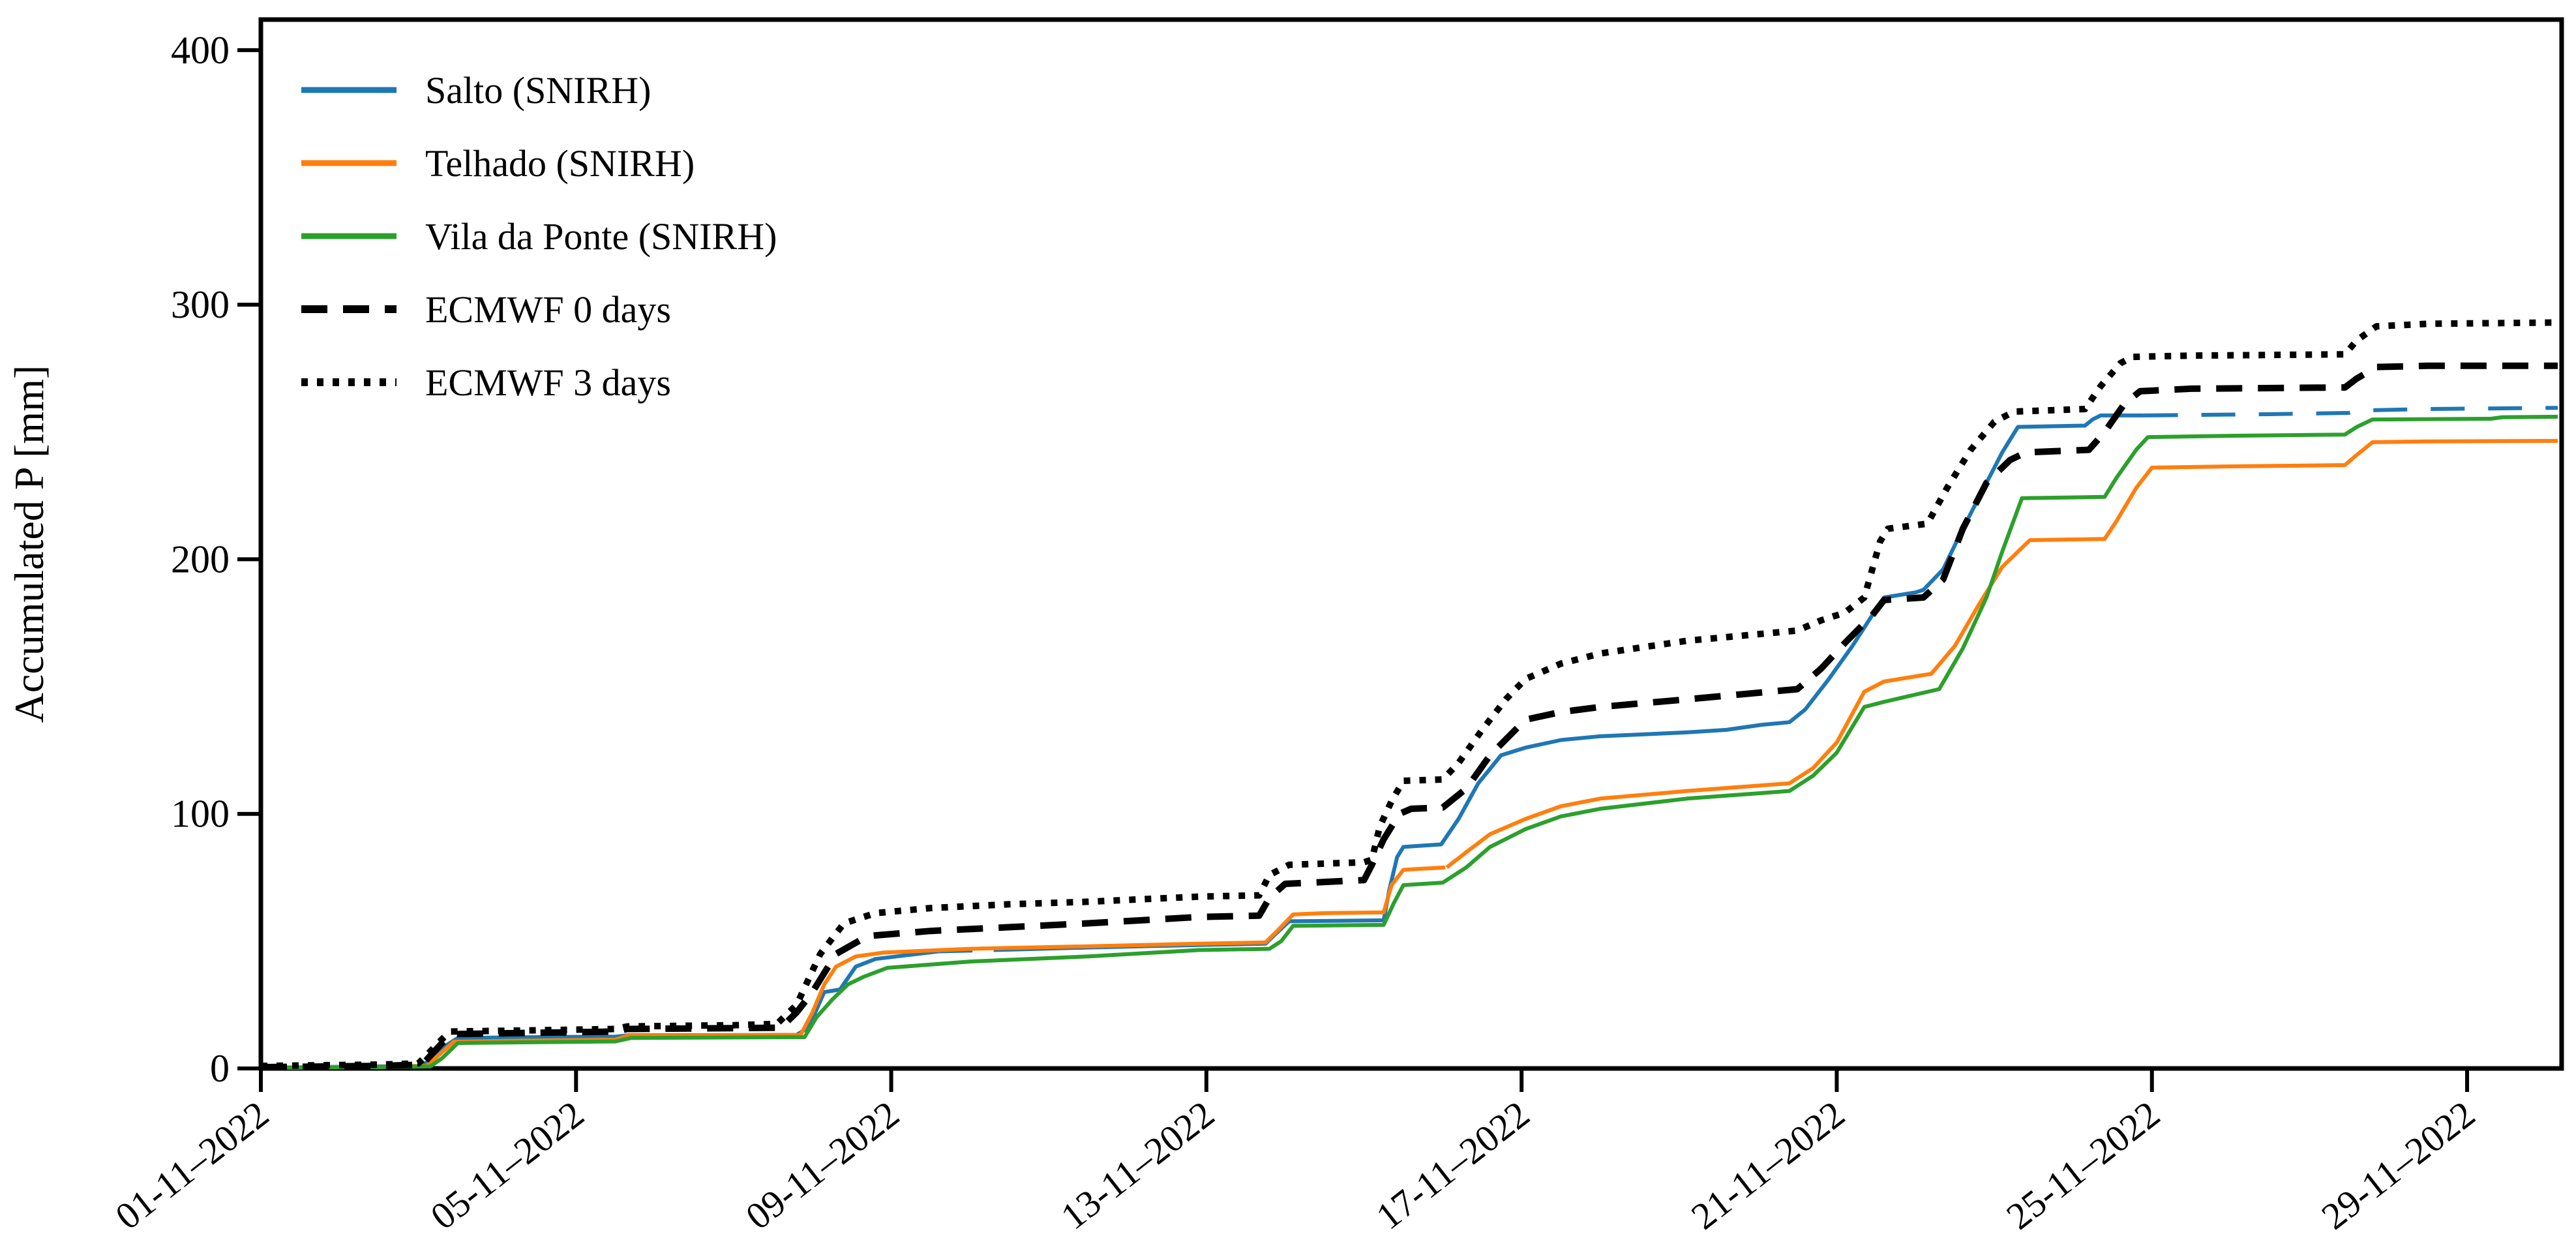  What do you see at coordinates (601, 237) in the screenshot?
I see `legend-label: Vila da Ponte (SNIRH)` at bounding box center [601, 237].